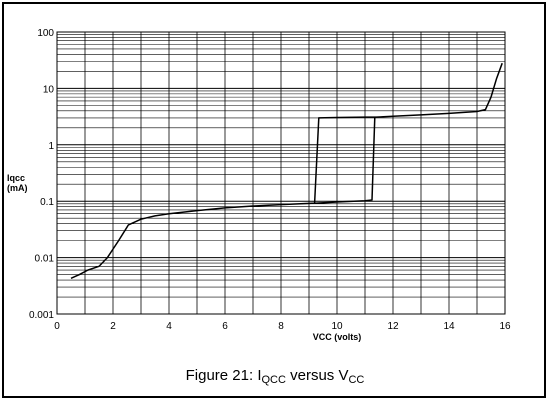  What do you see at coordinates (169, 326) in the screenshot?
I see `x-tick-label: 4` at bounding box center [169, 326].